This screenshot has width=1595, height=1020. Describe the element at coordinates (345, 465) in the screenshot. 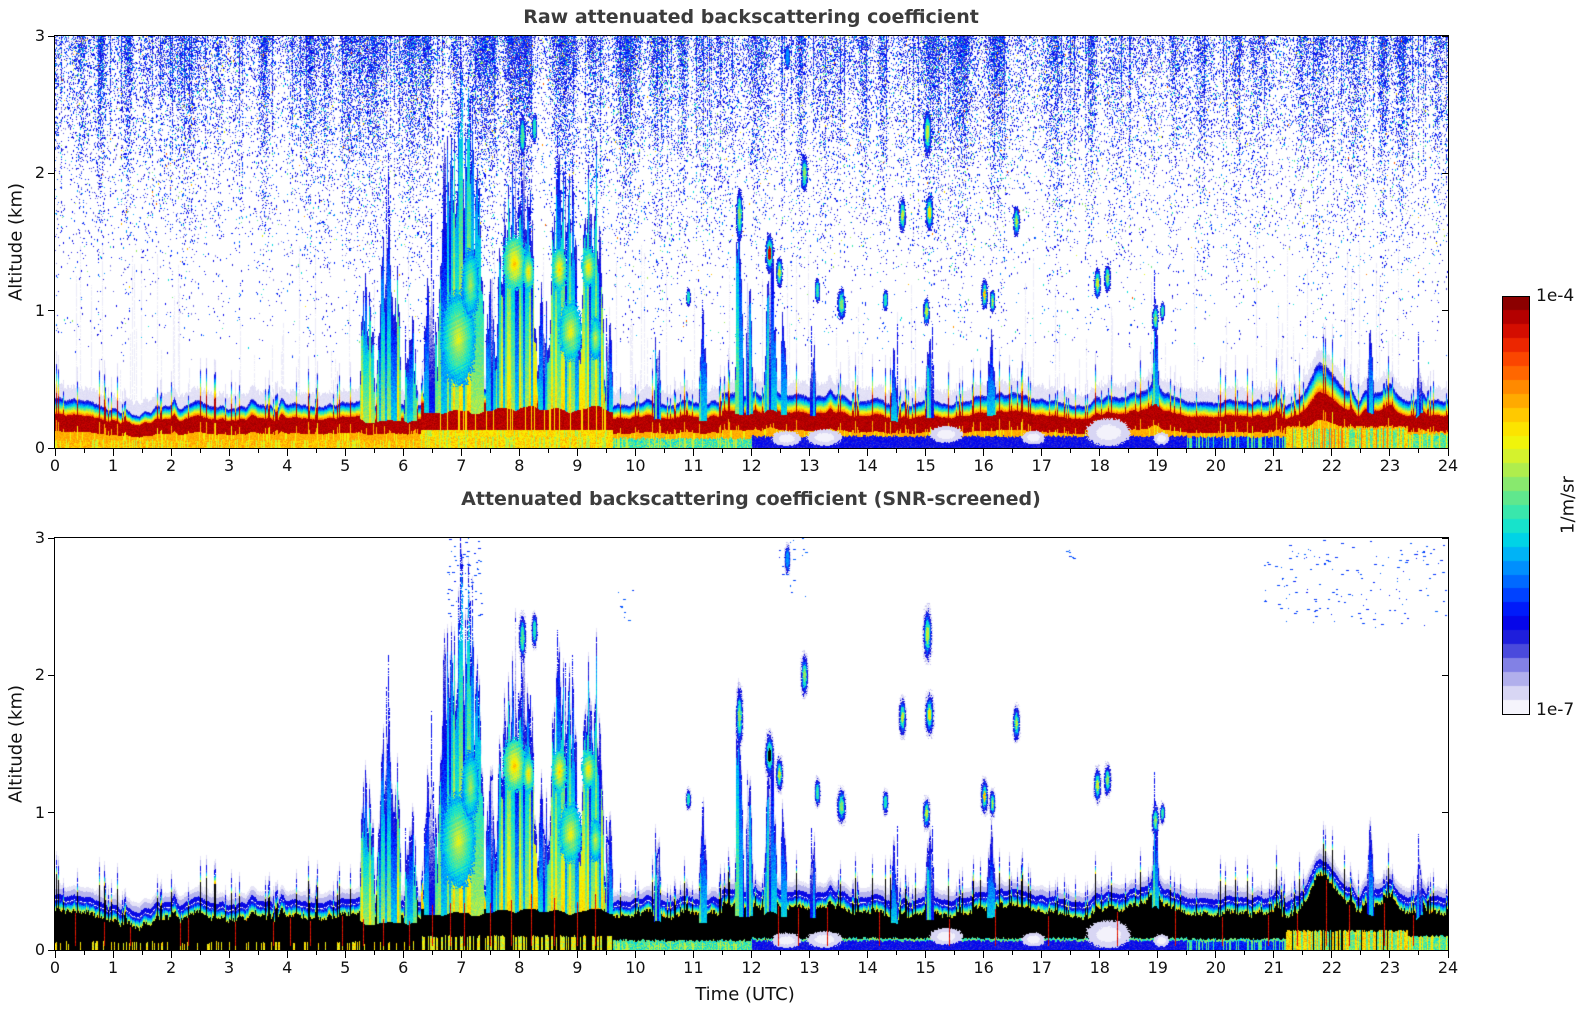

I see `x-tick-label: 5` at that location.